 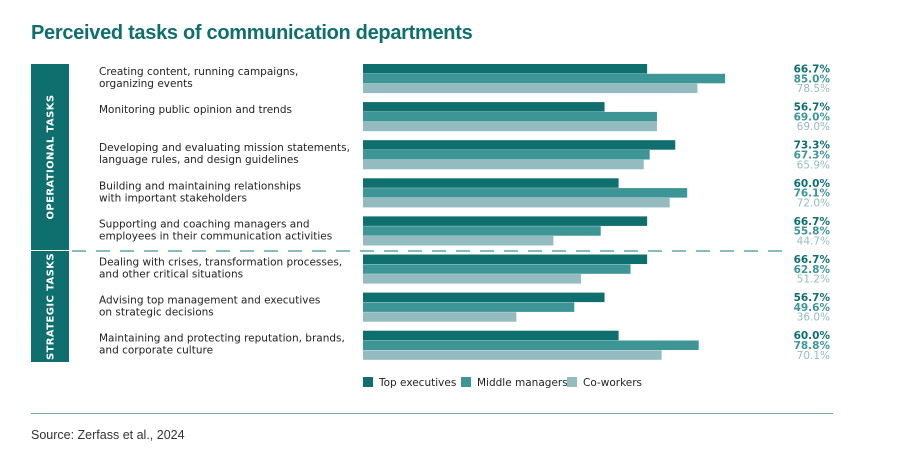 What do you see at coordinates (812, 79) in the screenshot?
I see `data-label: 85.0%` at bounding box center [812, 79].